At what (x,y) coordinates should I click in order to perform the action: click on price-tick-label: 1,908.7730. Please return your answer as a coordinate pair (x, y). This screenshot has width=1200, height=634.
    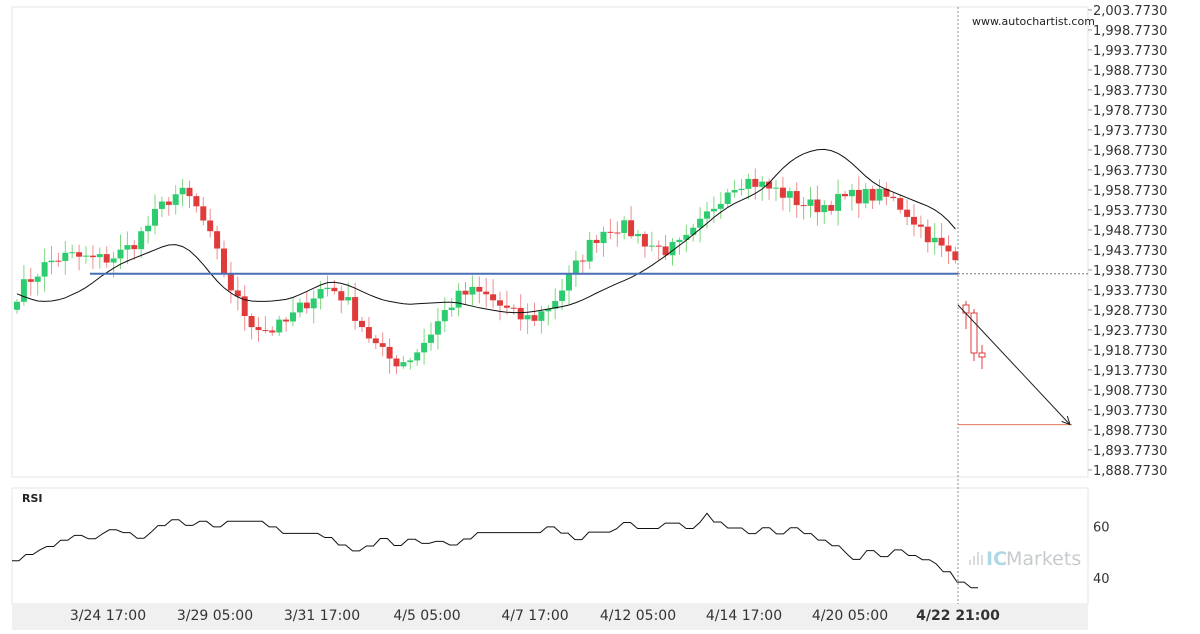
    Looking at the image, I should click on (1130, 391).